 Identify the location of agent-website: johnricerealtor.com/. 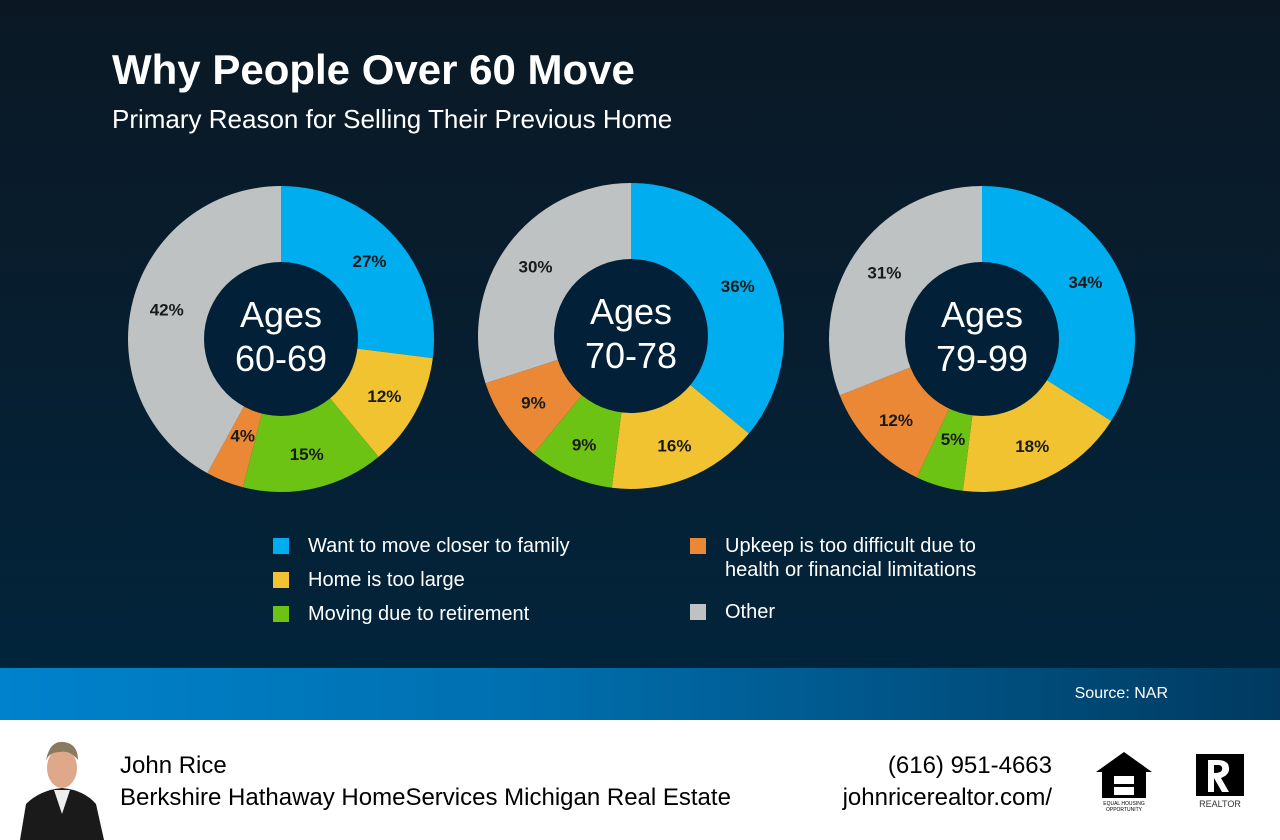
(947, 797).